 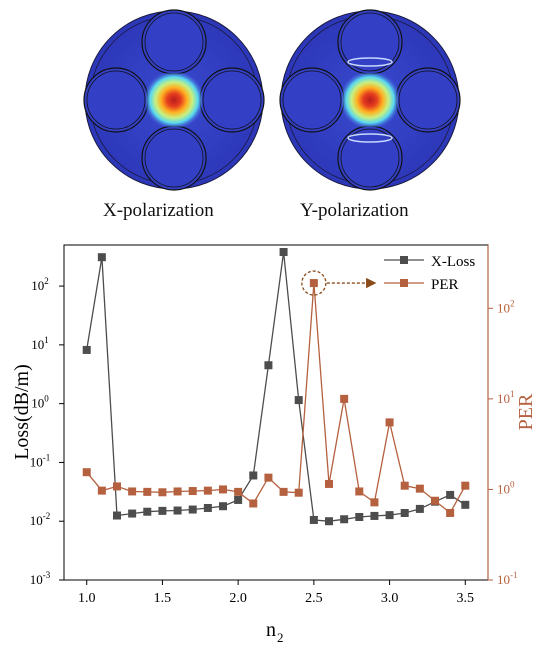 I want to click on x-polarization-mode-panel, so click(x=174, y=100).